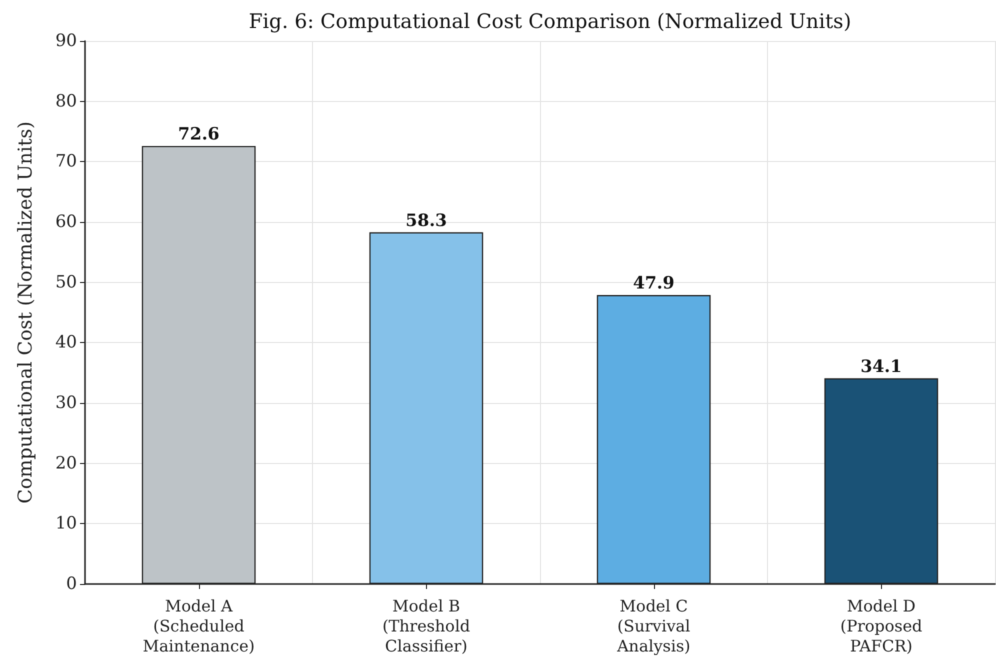 This screenshot has width=996, height=669. What do you see at coordinates (71, 584) in the screenshot?
I see `y-tick-label: 0` at bounding box center [71, 584].